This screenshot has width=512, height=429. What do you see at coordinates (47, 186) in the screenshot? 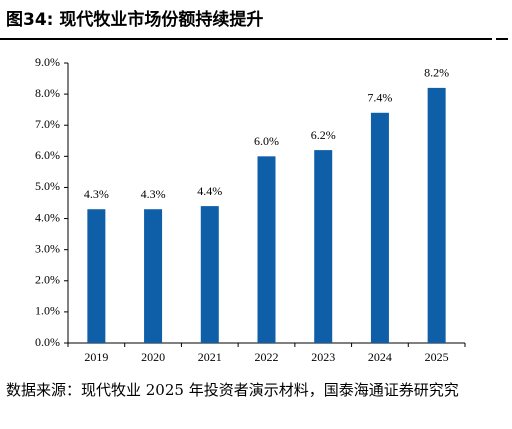
I see `y-tick-label: 5.0%` at bounding box center [47, 186].